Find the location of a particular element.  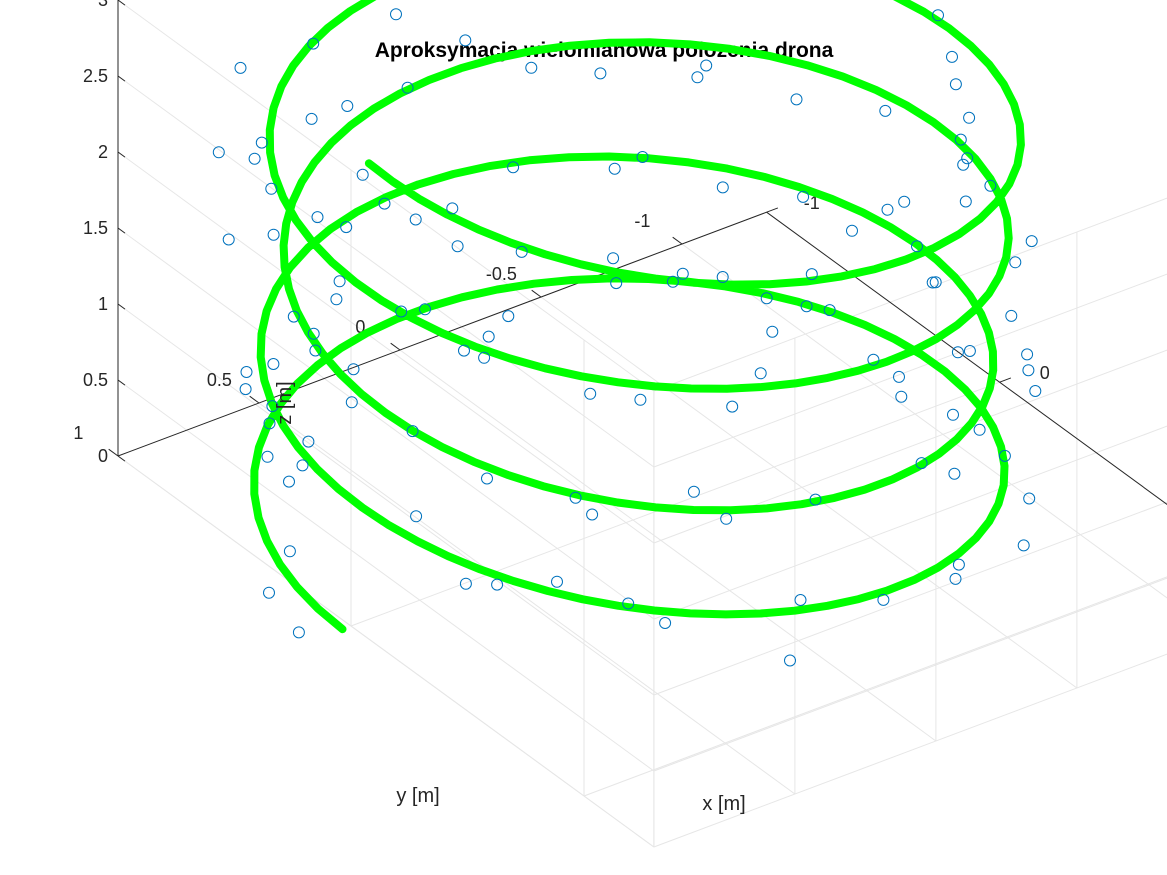

y-tick-label: 1 is located at coordinates (78, 433).